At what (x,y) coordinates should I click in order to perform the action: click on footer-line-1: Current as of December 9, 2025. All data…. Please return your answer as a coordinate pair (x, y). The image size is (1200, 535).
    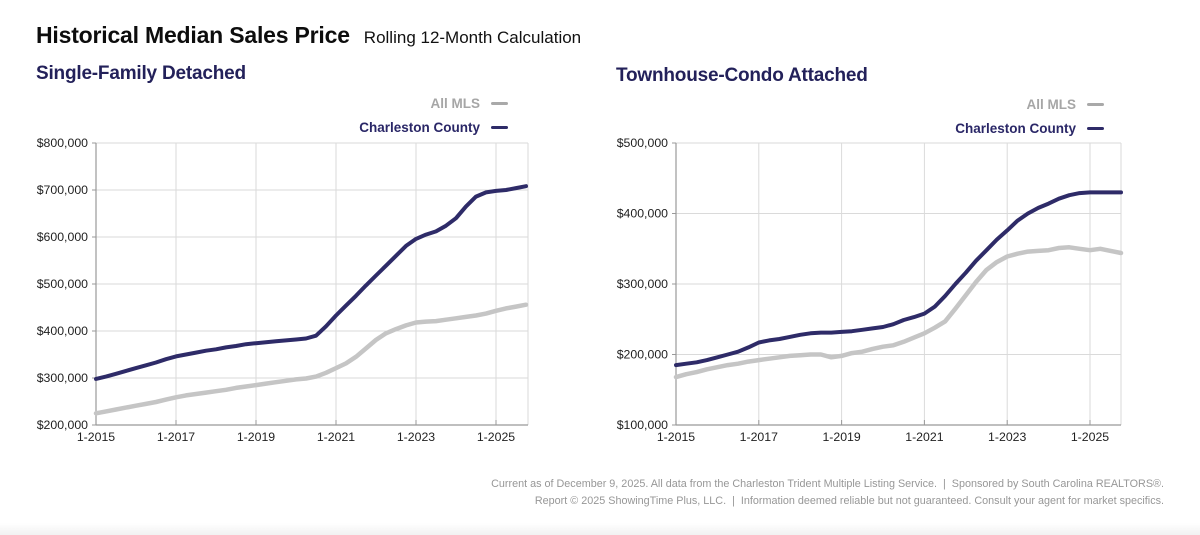
    Looking at the image, I should click on (827, 484).